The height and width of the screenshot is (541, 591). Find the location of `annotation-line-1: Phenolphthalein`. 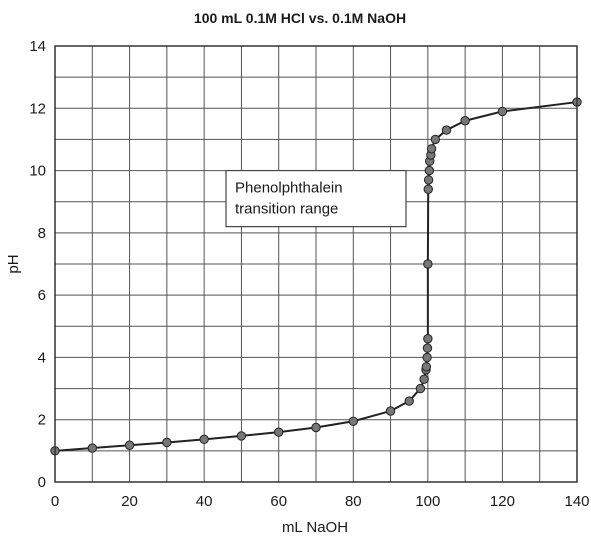

annotation-line-1: Phenolphthalein is located at coordinates (289, 188).